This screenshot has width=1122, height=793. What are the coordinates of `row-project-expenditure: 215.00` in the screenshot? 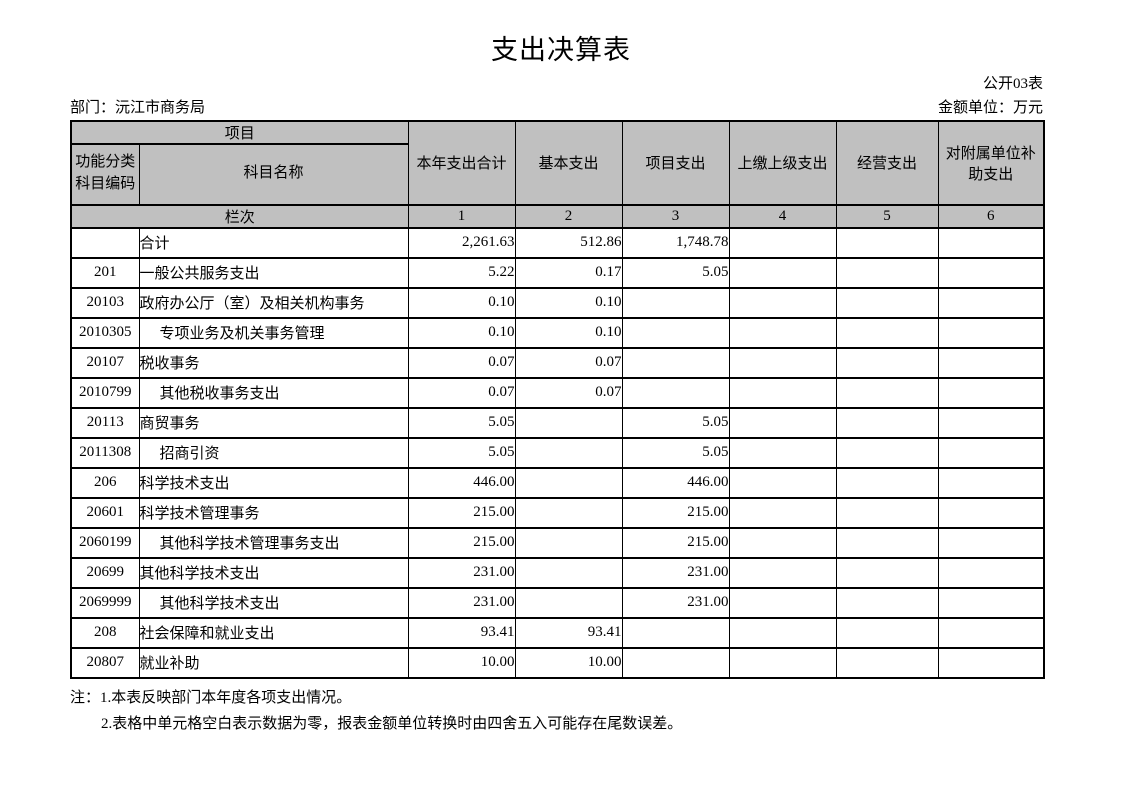 It's located at (675, 512).